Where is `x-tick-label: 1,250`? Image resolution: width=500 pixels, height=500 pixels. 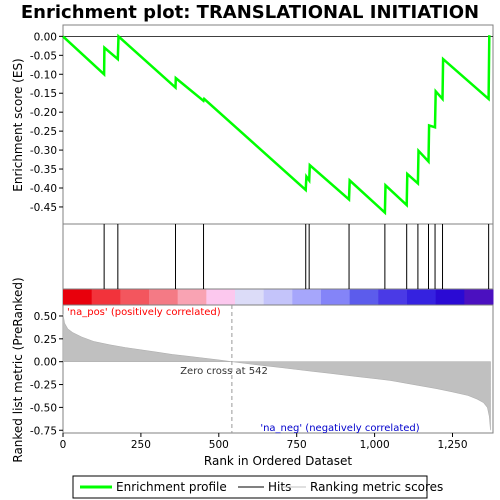 x-tick-label: 1,250 is located at coordinates (452, 445).